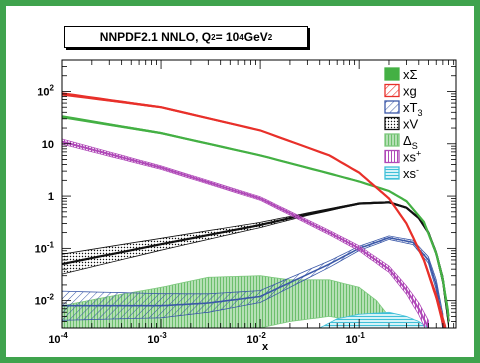 This screenshot has width=480, height=363. What do you see at coordinates (270, 37) in the screenshot?
I see `title-sup3: 2` at bounding box center [270, 37].